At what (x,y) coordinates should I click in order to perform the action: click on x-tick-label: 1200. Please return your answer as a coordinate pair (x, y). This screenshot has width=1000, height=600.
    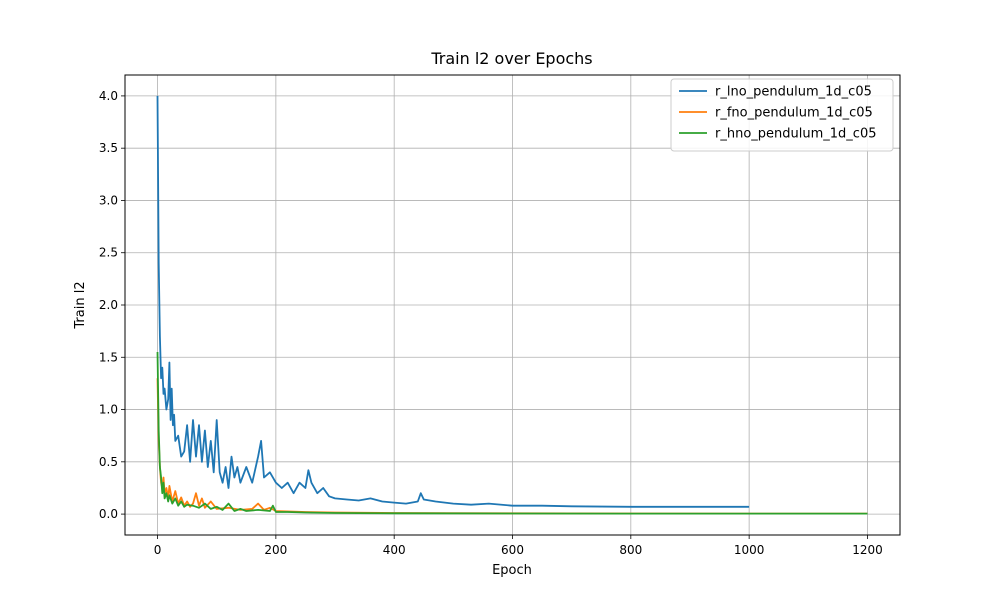
    Looking at the image, I should click on (867, 550).